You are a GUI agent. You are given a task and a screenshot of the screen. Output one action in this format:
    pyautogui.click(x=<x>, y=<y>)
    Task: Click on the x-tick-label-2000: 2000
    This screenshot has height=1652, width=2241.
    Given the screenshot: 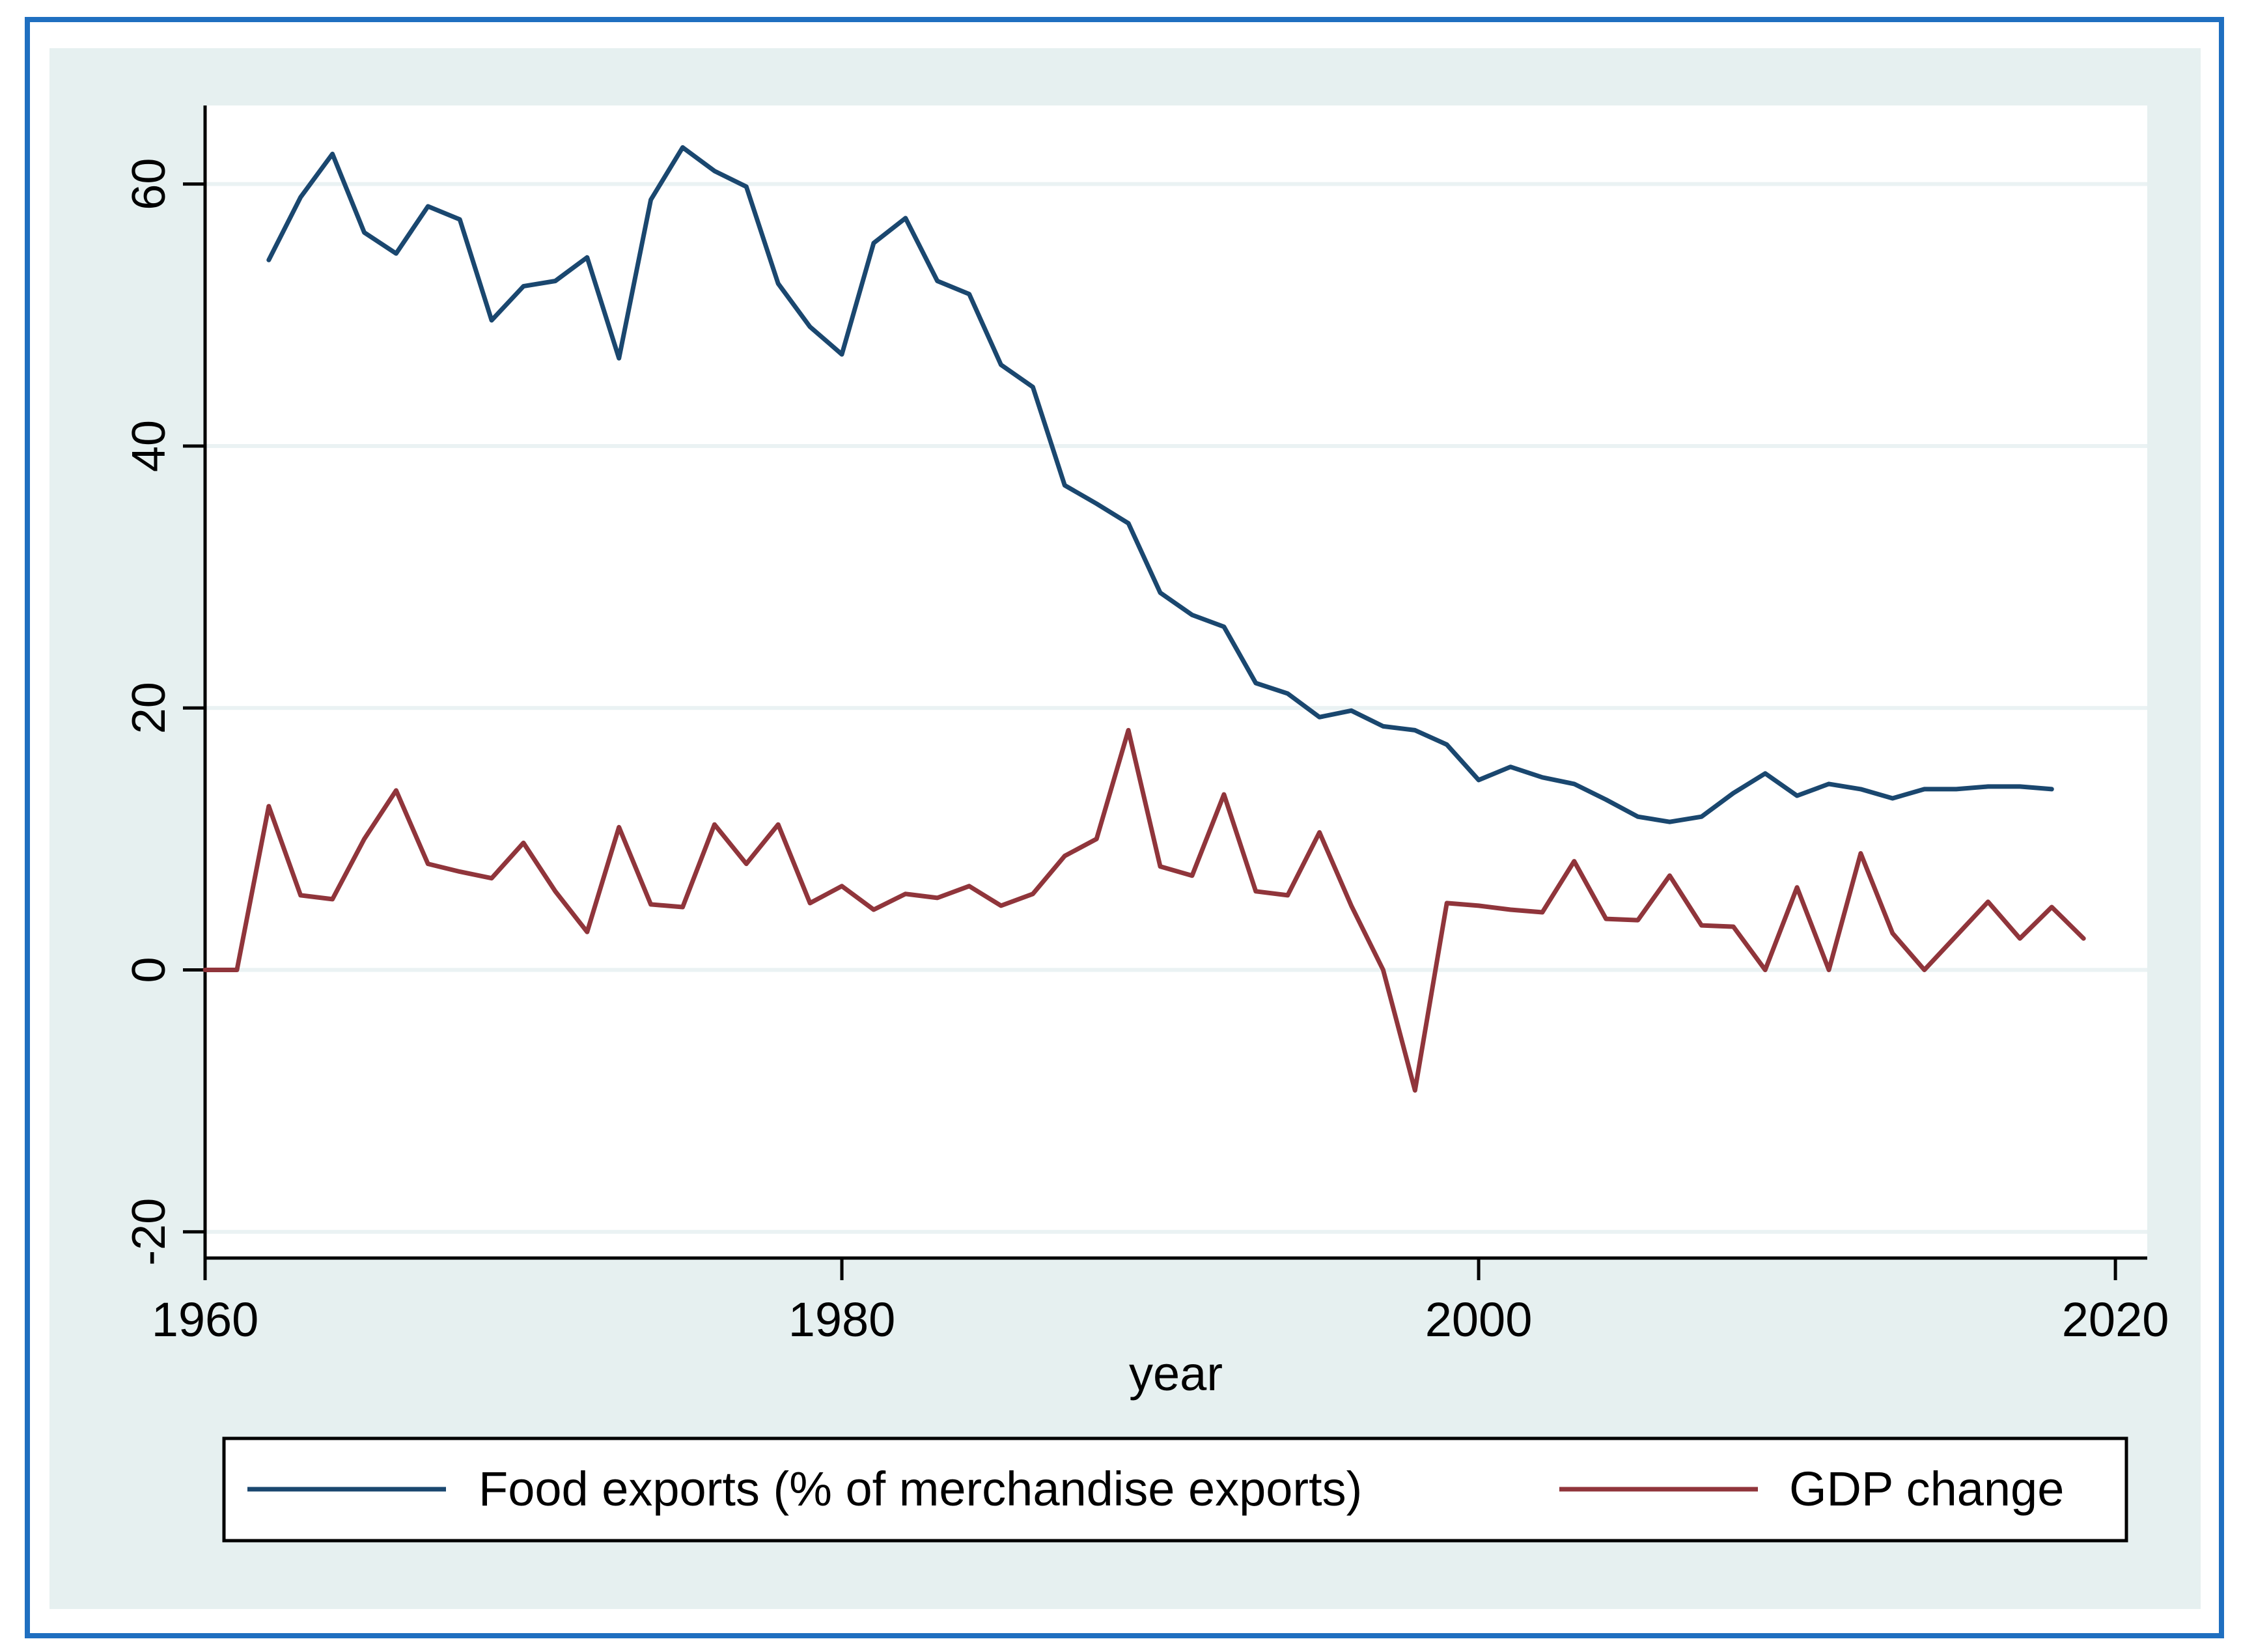 What is the action you would take?
    pyautogui.click(x=1479, y=1320)
    